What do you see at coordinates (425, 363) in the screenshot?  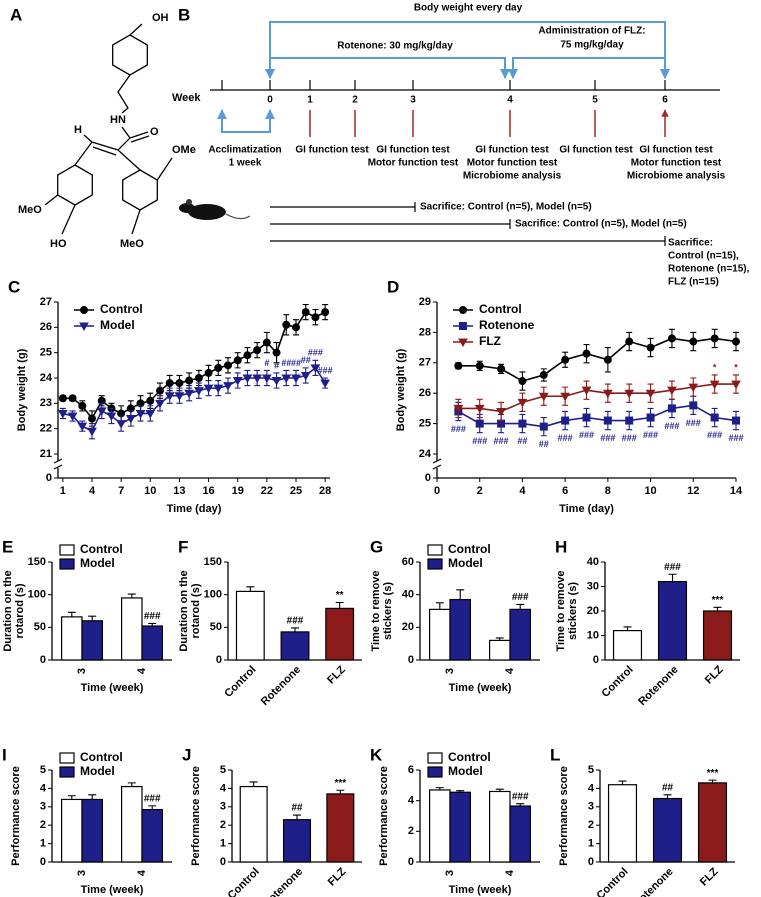 I see `y-tick-label: 27` at bounding box center [425, 363].